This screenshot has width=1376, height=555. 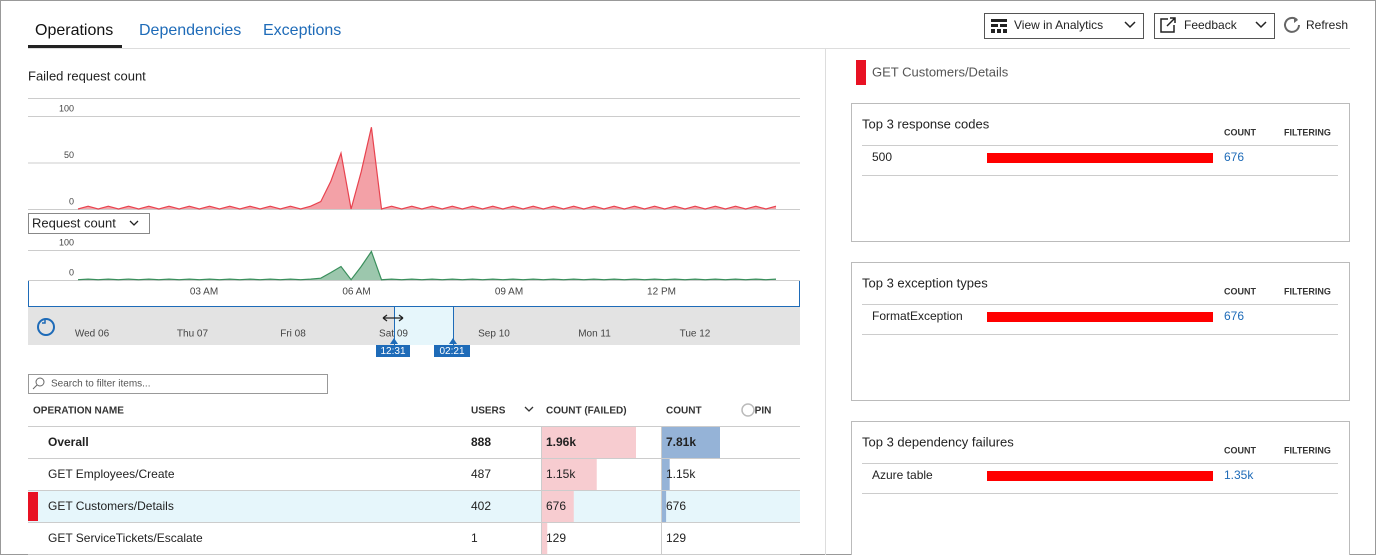 I want to click on start-time: 12:31, so click(x=392, y=351).